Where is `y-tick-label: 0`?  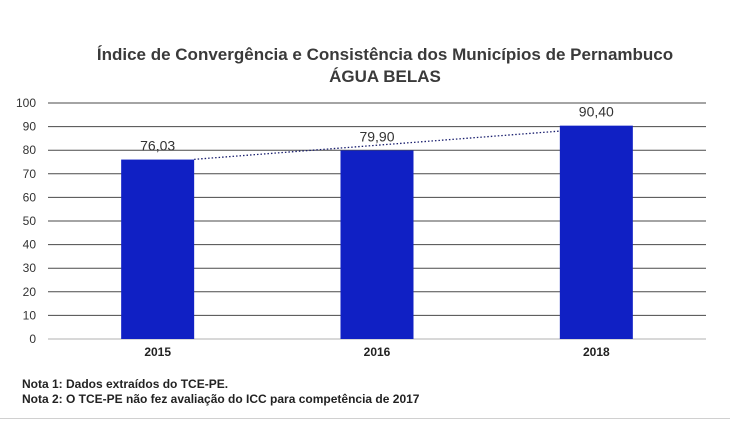 y-tick-label: 0 is located at coordinates (32, 339).